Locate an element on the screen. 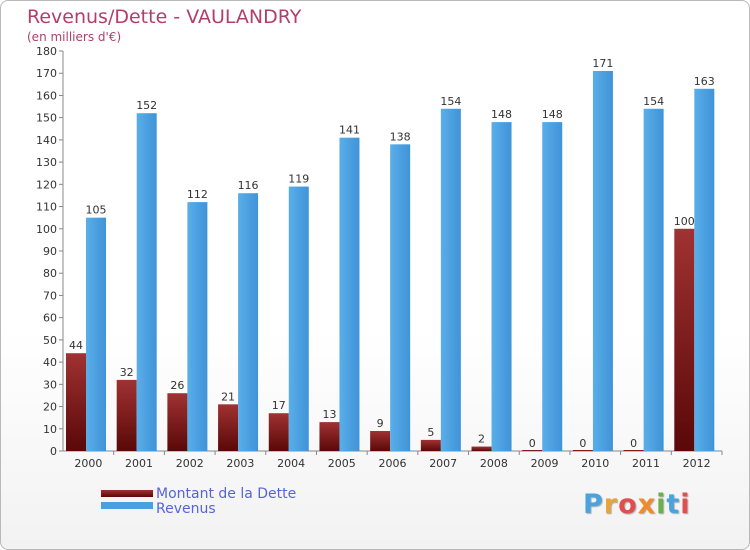  y-tick-label: 100 is located at coordinates (46, 229).